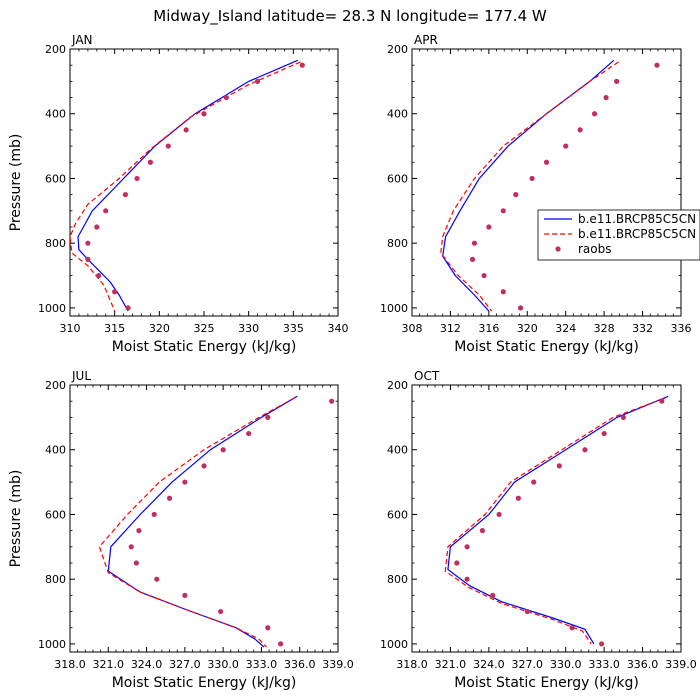 Image resolution: width=700 pixels, height=700 pixels. Describe the element at coordinates (293, 328) in the screenshot. I see `x-tick-label: 335` at that location.